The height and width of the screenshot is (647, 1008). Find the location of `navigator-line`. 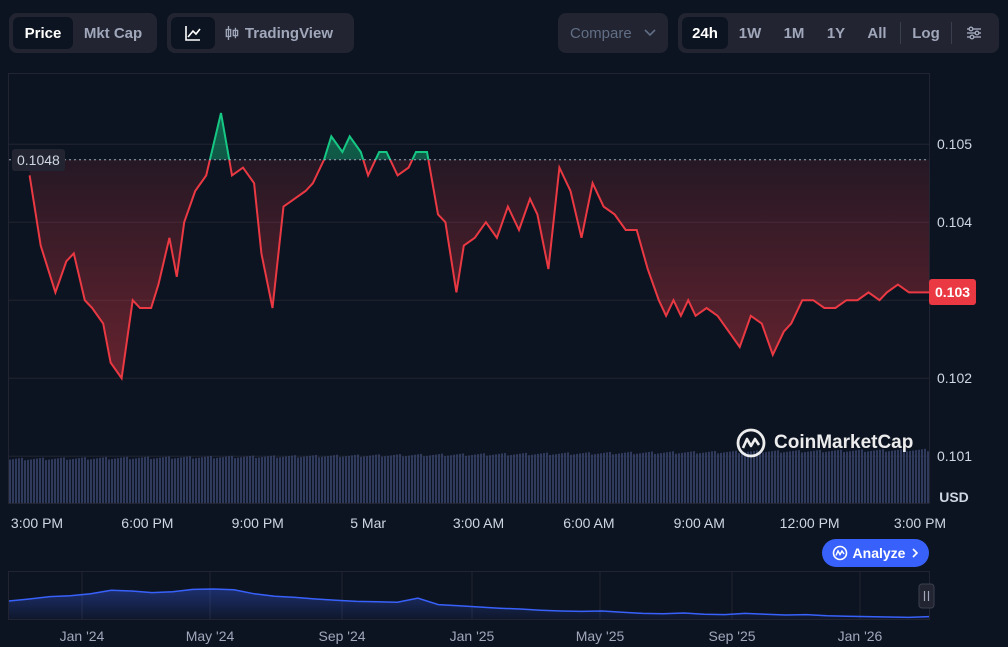

navigator-line is located at coordinates (469, 603).